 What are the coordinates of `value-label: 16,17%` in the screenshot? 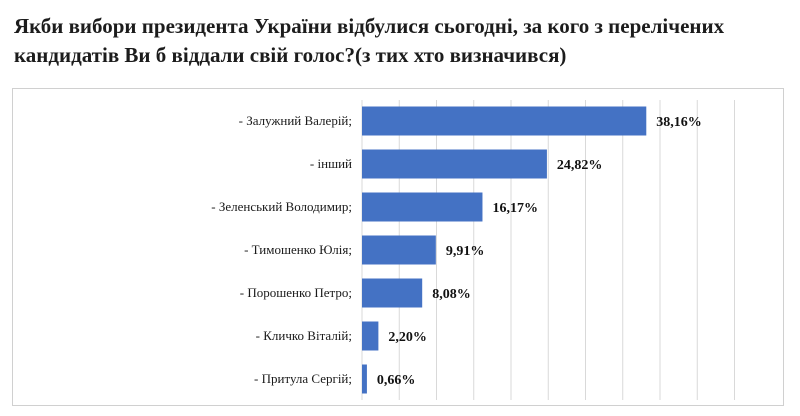 It's located at (515, 208).